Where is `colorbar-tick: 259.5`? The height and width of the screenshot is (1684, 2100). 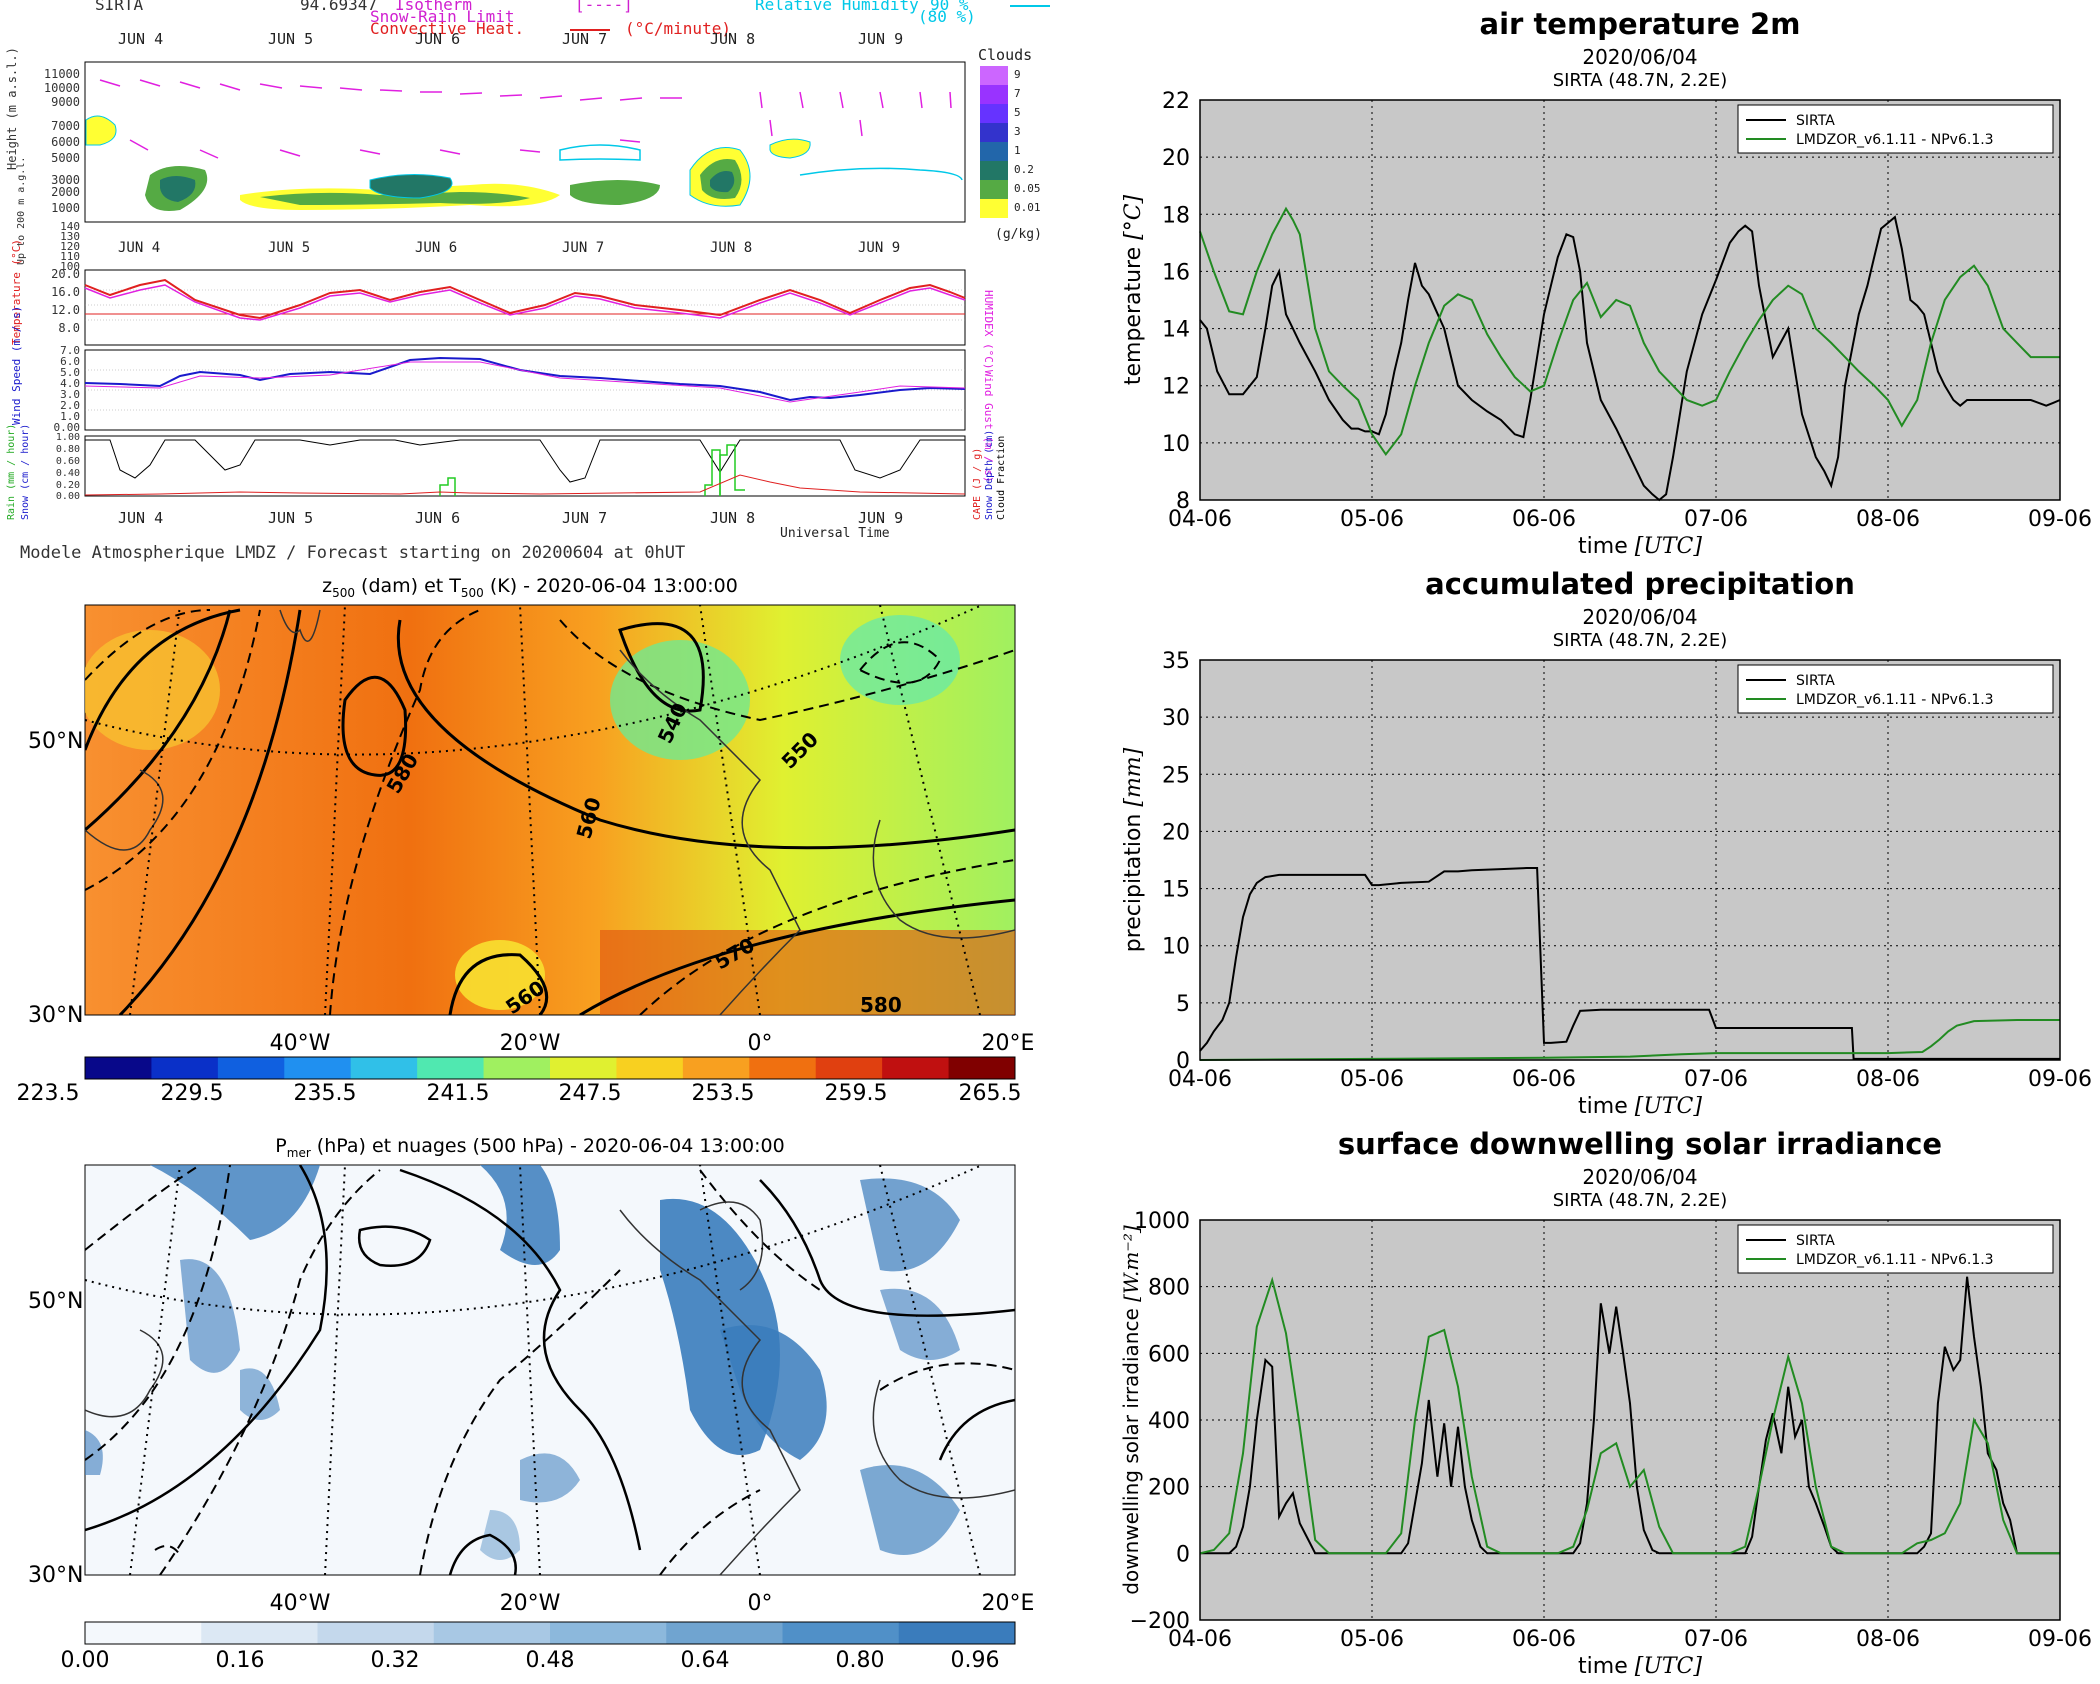 colorbar-tick: 259.5 is located at coordinates (856, 1093).